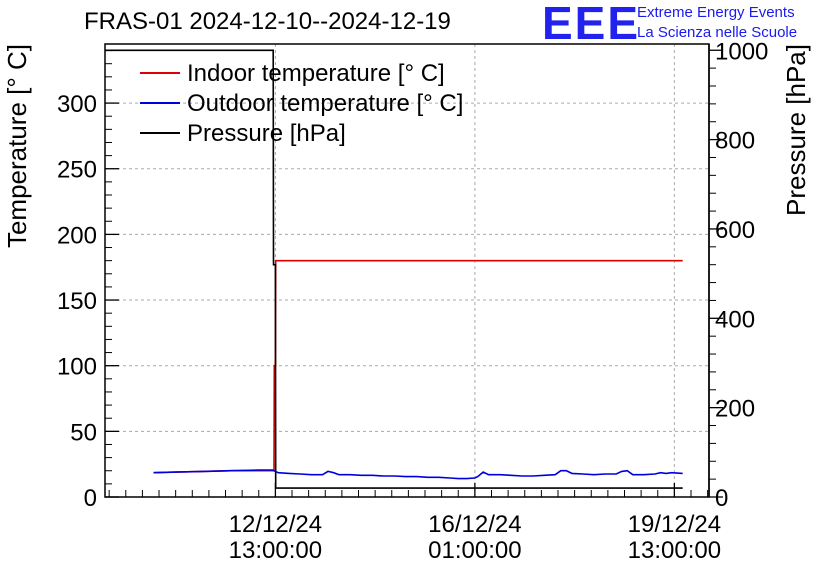 This screenshot has height=572, width=836. Describe the element at coordinates (316, 73) in the screenshot. I see `legend-label: Indoor temperature [° C]` at that location.